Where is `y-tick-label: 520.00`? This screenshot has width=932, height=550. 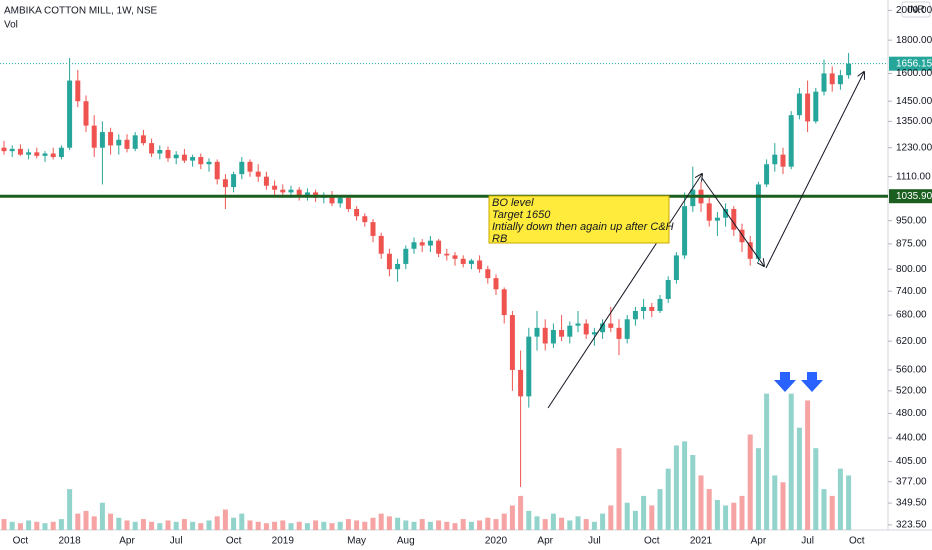
y-tick-label: 520.00 is located at coordinates (911, 390).